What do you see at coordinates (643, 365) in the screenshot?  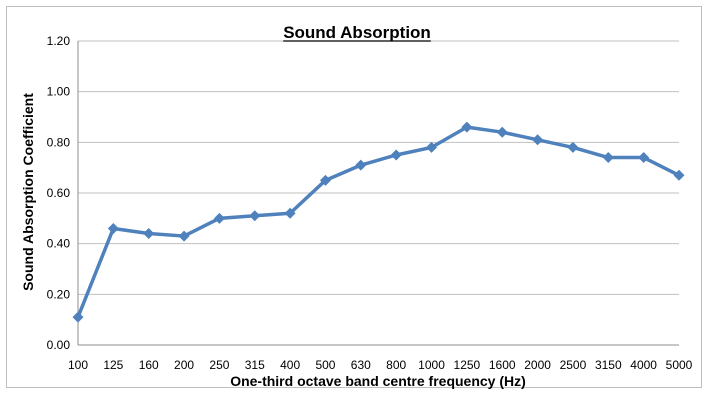 I see `x-tick-label: 4000` at bounding box center [643, 365].